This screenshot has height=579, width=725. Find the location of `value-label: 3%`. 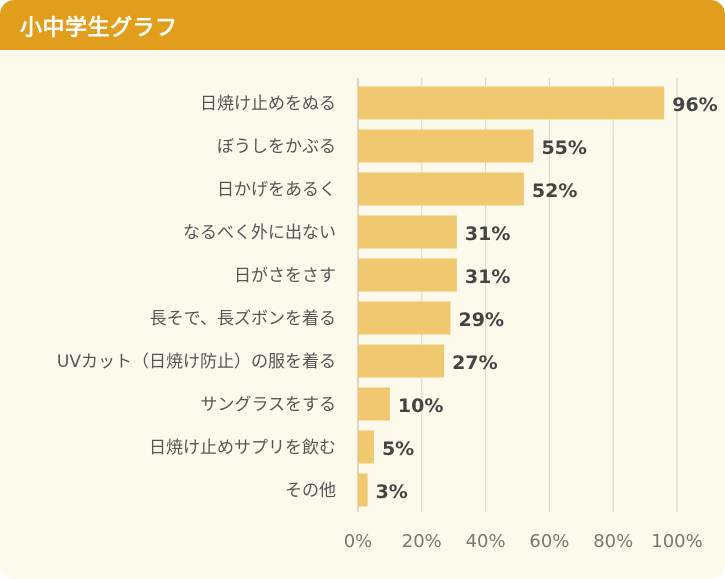

value-label: 3% is located at coordinates (392, 492).